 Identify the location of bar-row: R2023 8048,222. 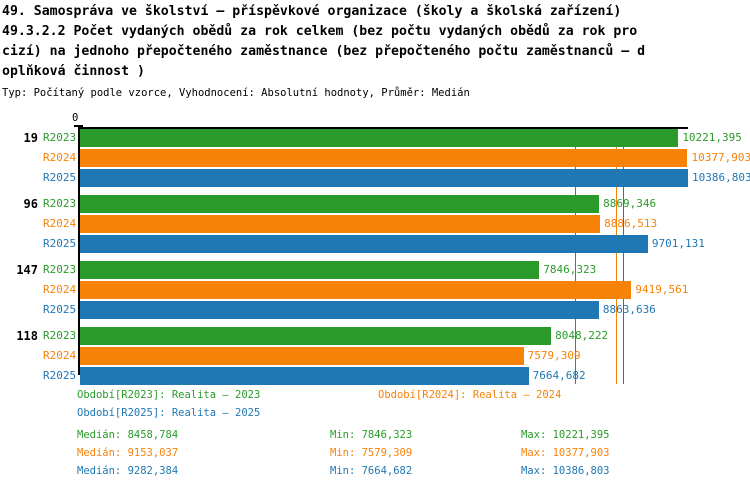
(375, 336).